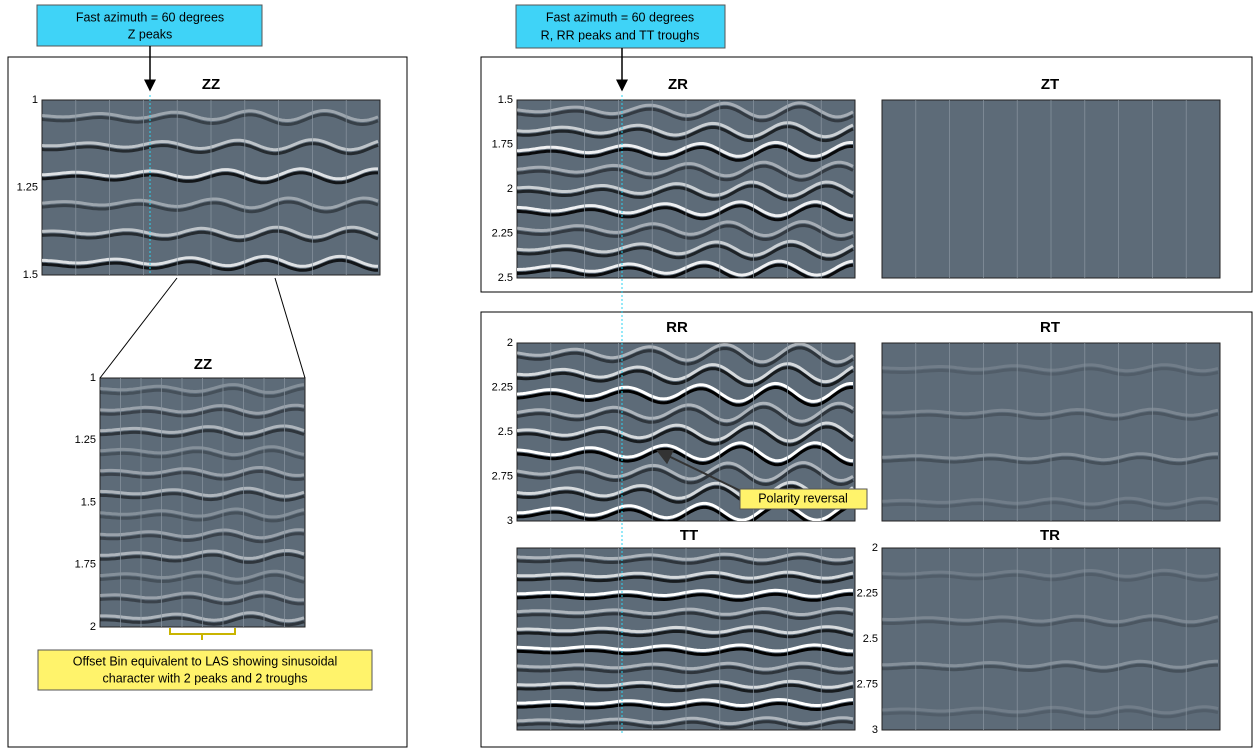  Describe the element at coordinates (502, 387) in the screenshot. I see `y-tick-label: 2.25` at that location.